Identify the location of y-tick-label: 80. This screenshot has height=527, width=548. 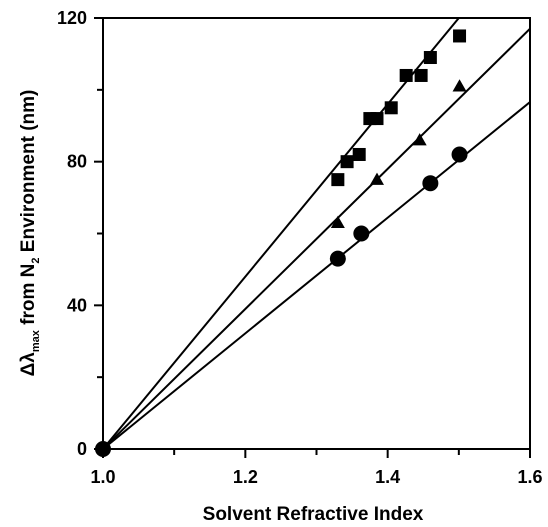
(77, 162).